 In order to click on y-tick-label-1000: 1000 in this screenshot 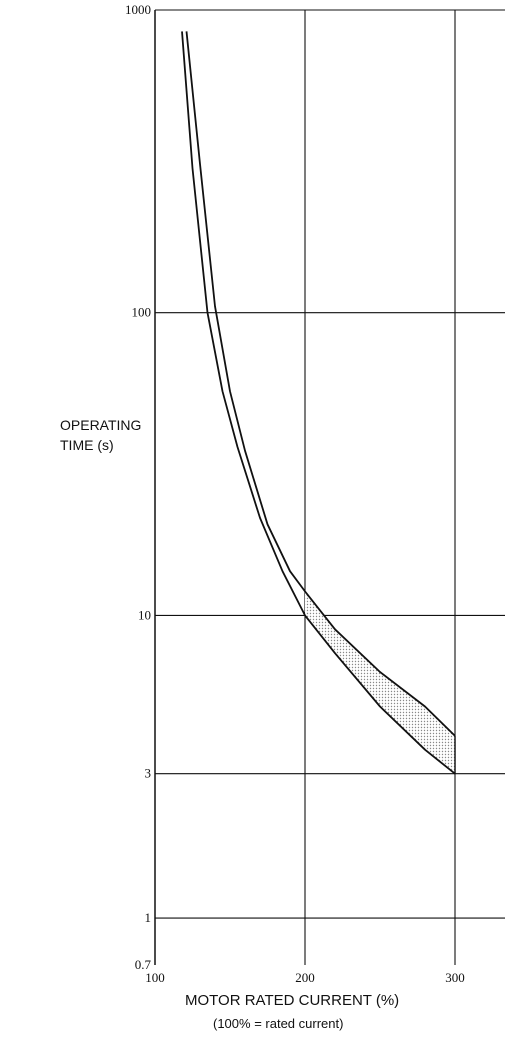, I will do `click(138, 9)`.